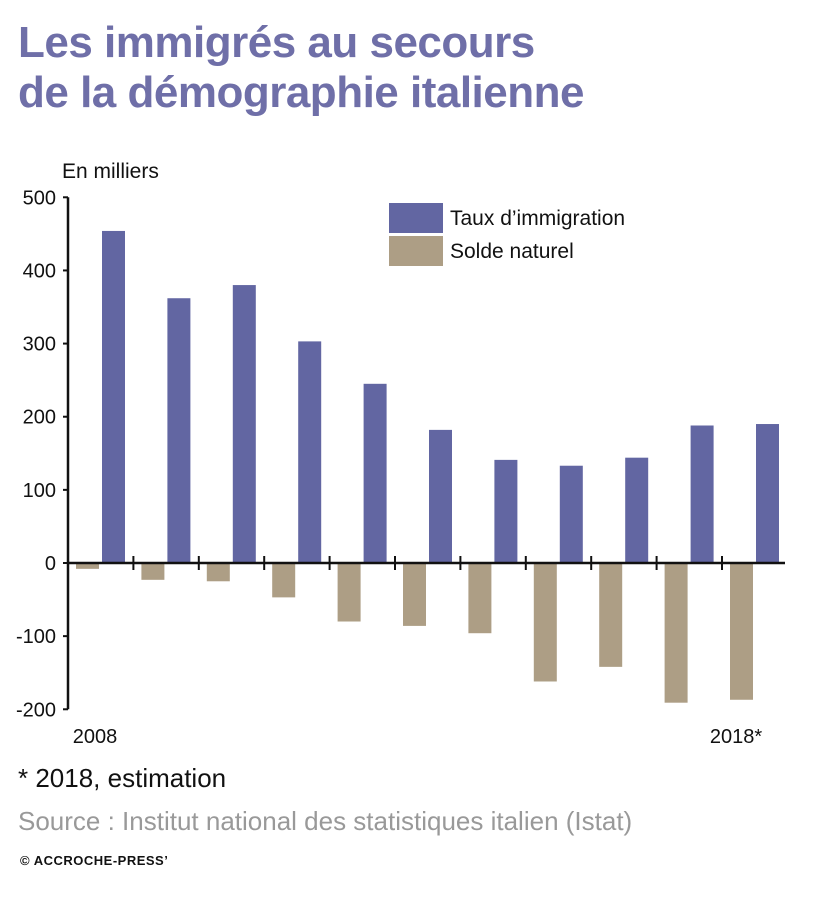  I want to click on y-tick-label: 300, so click(39, 345).